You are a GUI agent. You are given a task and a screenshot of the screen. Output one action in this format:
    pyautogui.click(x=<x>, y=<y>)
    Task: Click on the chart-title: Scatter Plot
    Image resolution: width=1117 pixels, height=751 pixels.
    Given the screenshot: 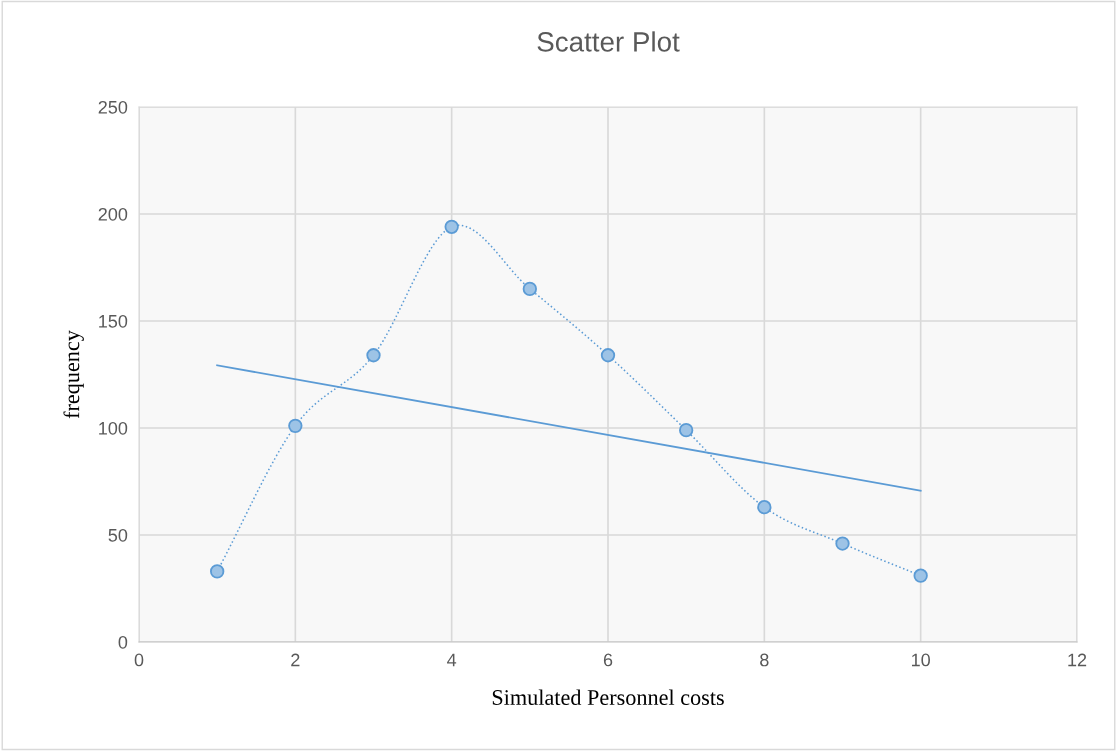 What is the action you would take?
    pyautogui.click(x=608, y=41)
    